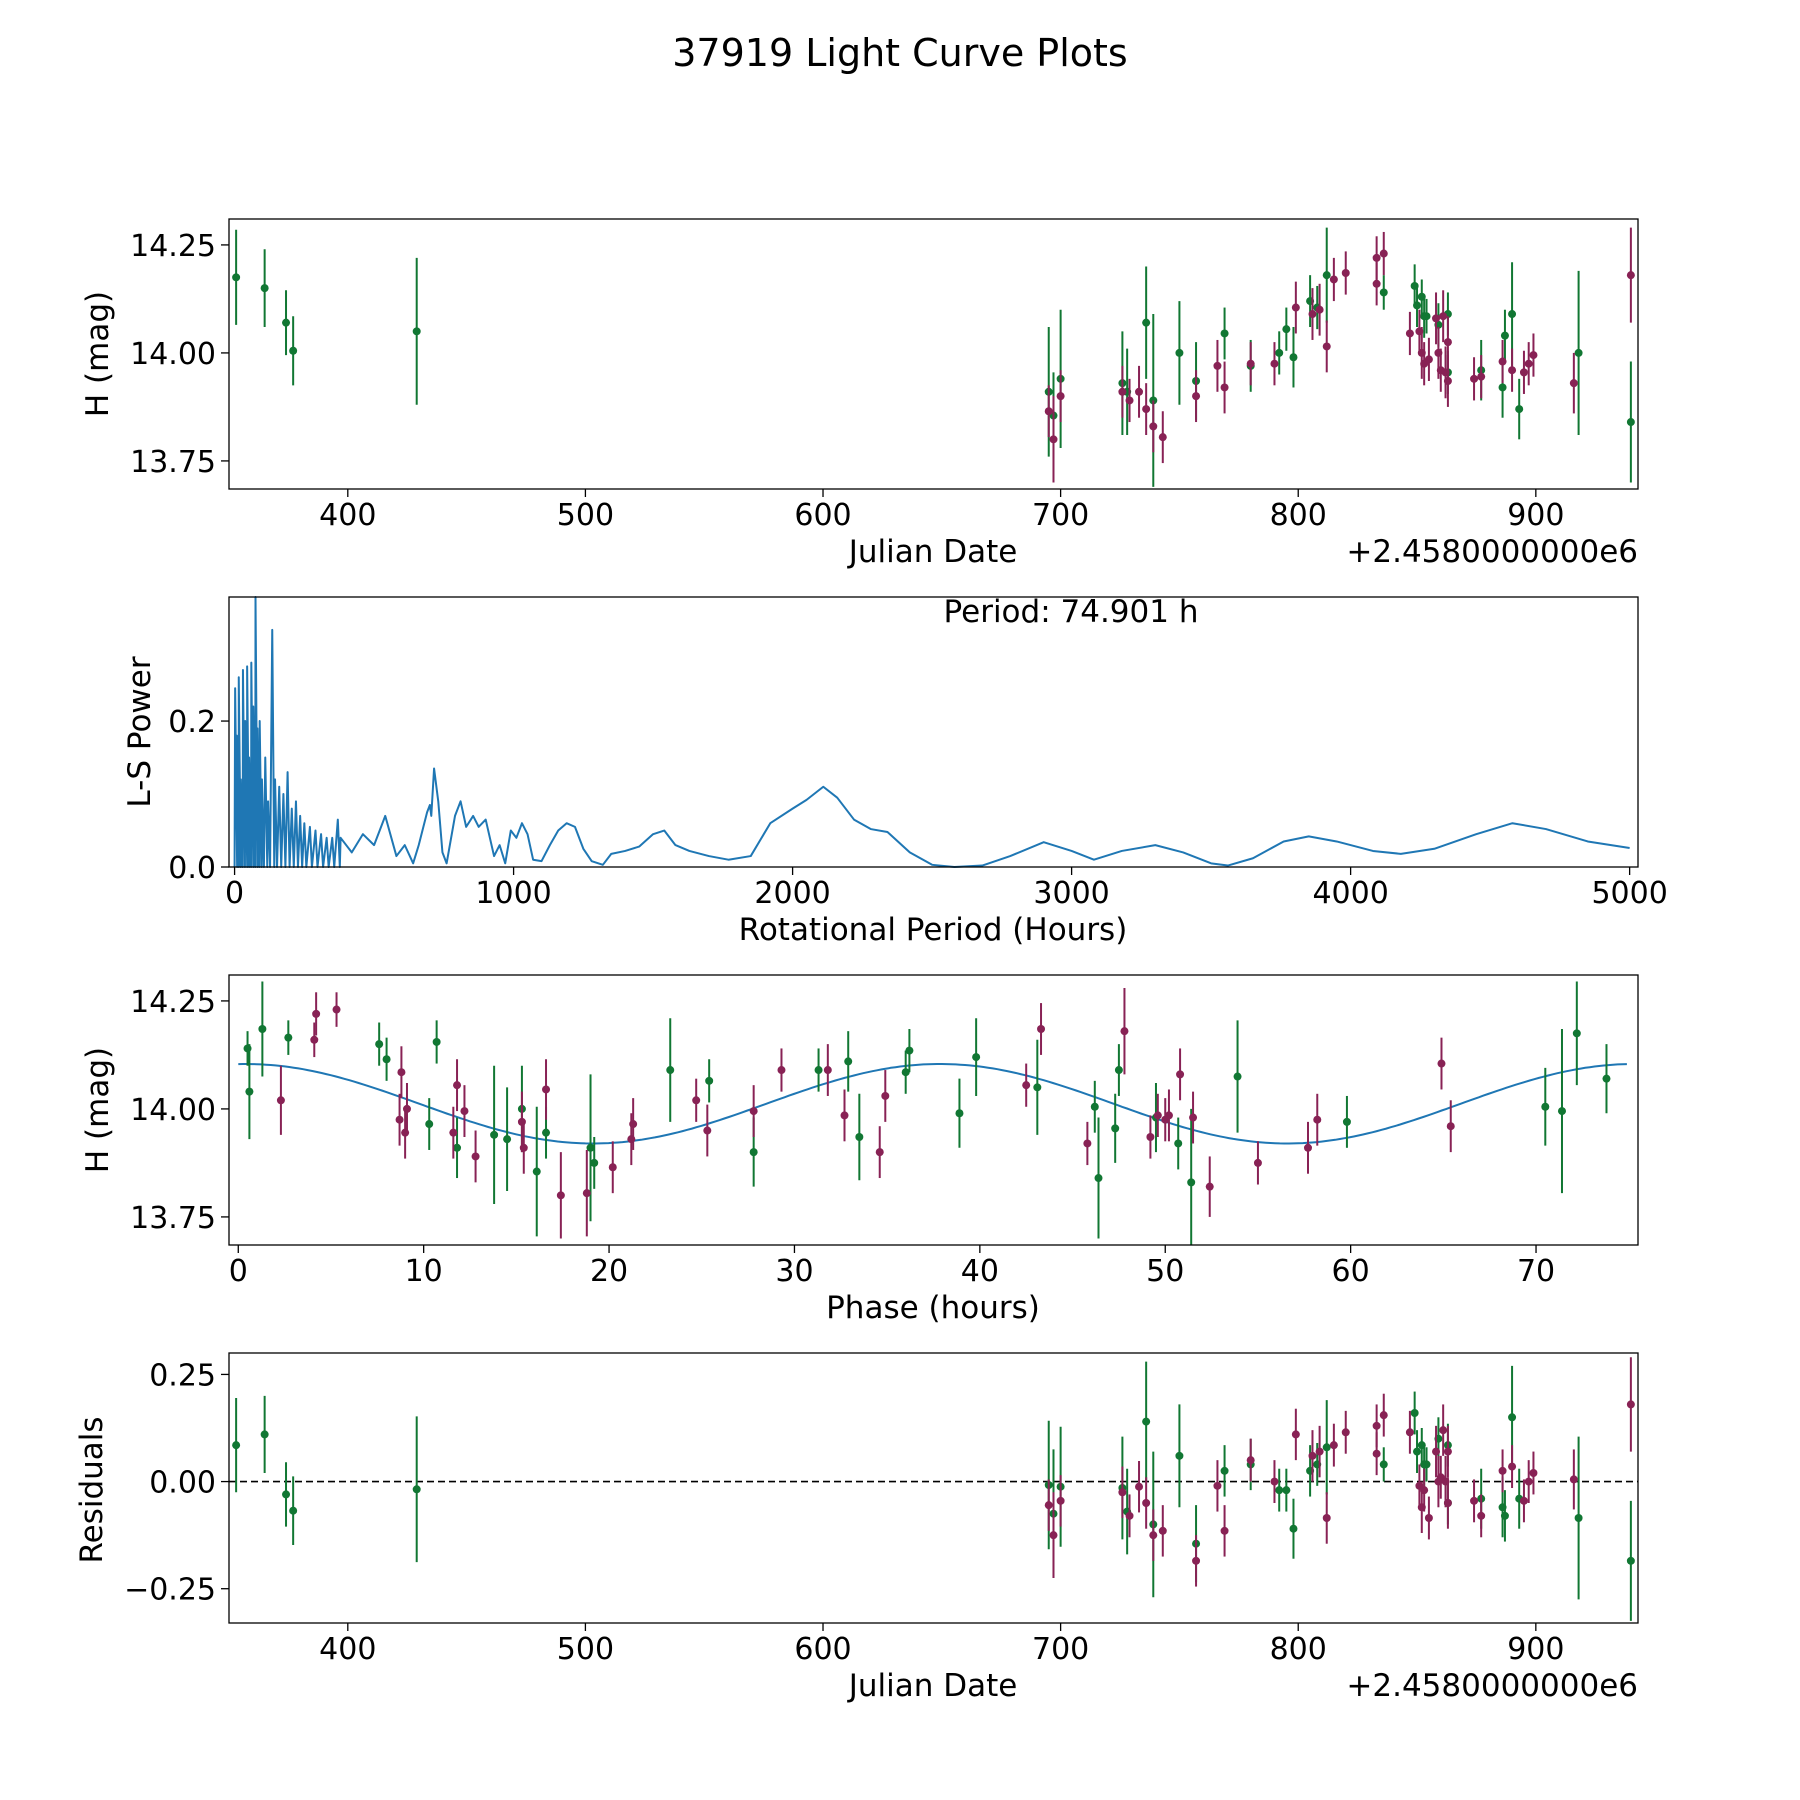  What do you see at coordinates (513, 893) in the screenshot?
I see `x-tick-label: 1000` at bounding box center [513, 893].